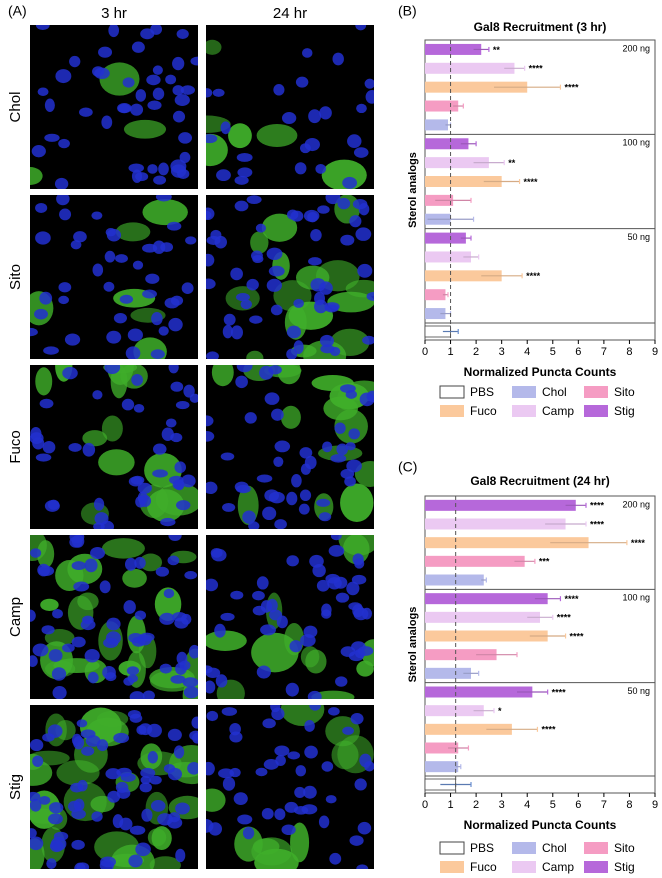  I want to click on micrograph-bg, so click(114, 107).